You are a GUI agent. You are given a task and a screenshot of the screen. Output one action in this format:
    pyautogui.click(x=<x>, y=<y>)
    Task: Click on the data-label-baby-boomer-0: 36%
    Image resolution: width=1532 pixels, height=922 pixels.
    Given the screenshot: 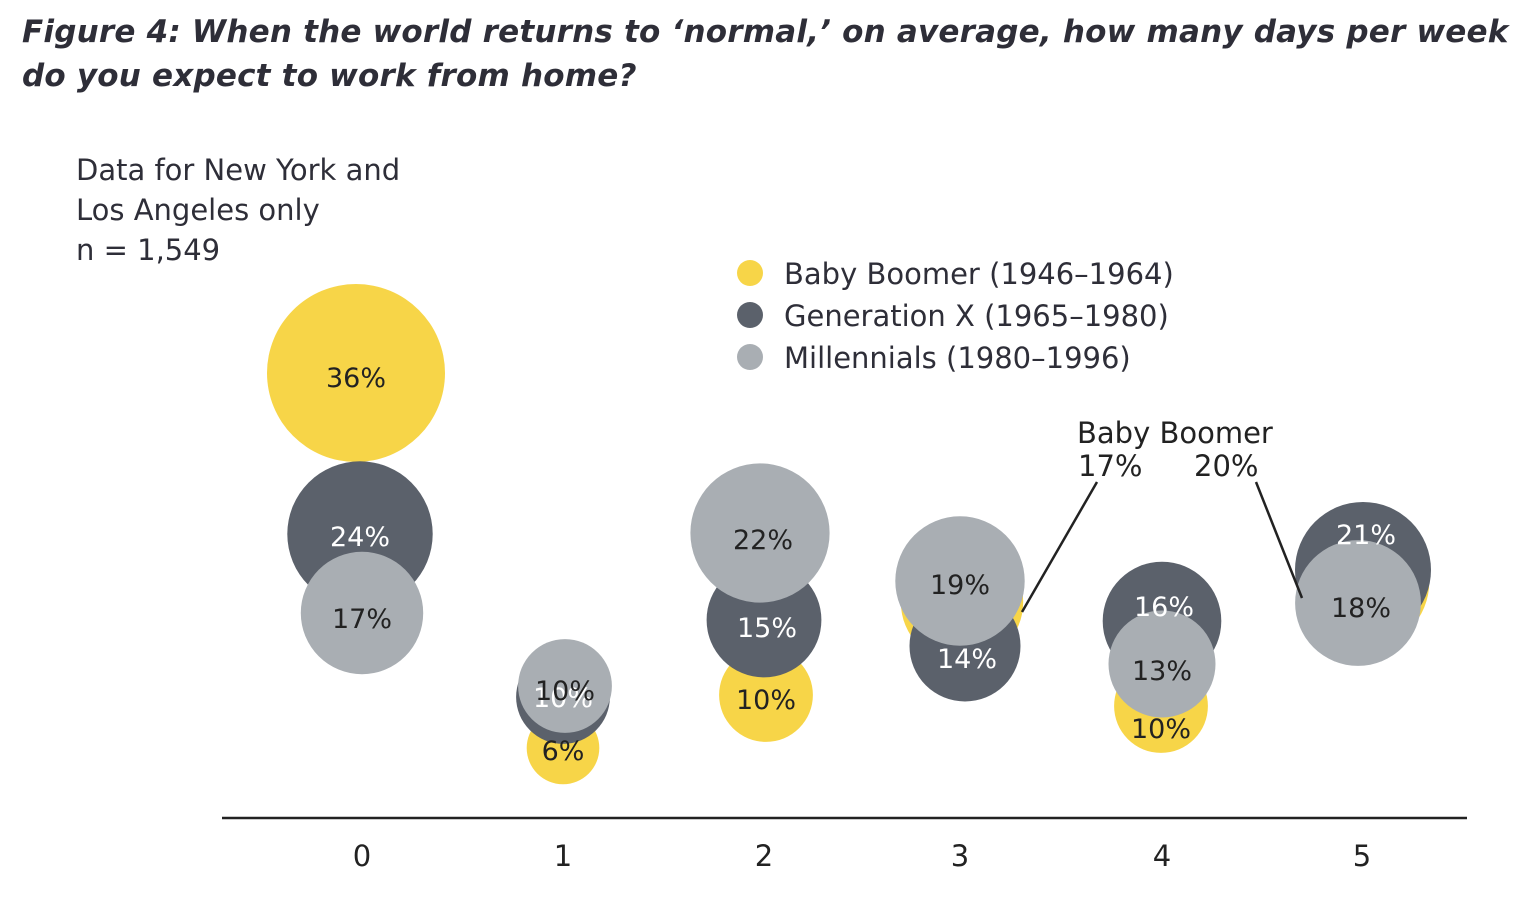 What is the action you would take?
    pyautogui.click(x=356, y=378)
    